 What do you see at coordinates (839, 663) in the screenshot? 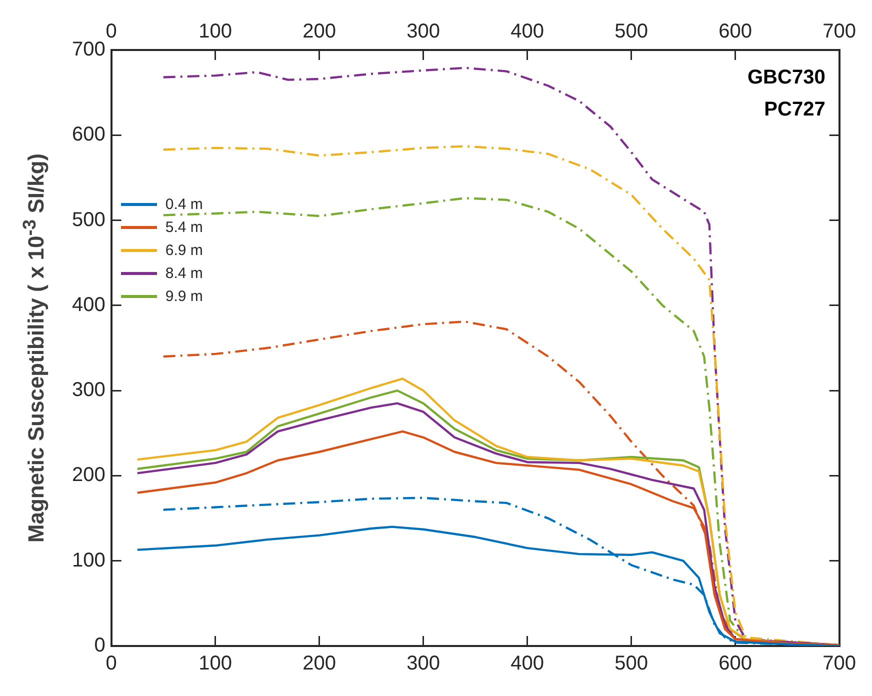
I see `x-tick-label: 700` at bounding box center [839, 663].